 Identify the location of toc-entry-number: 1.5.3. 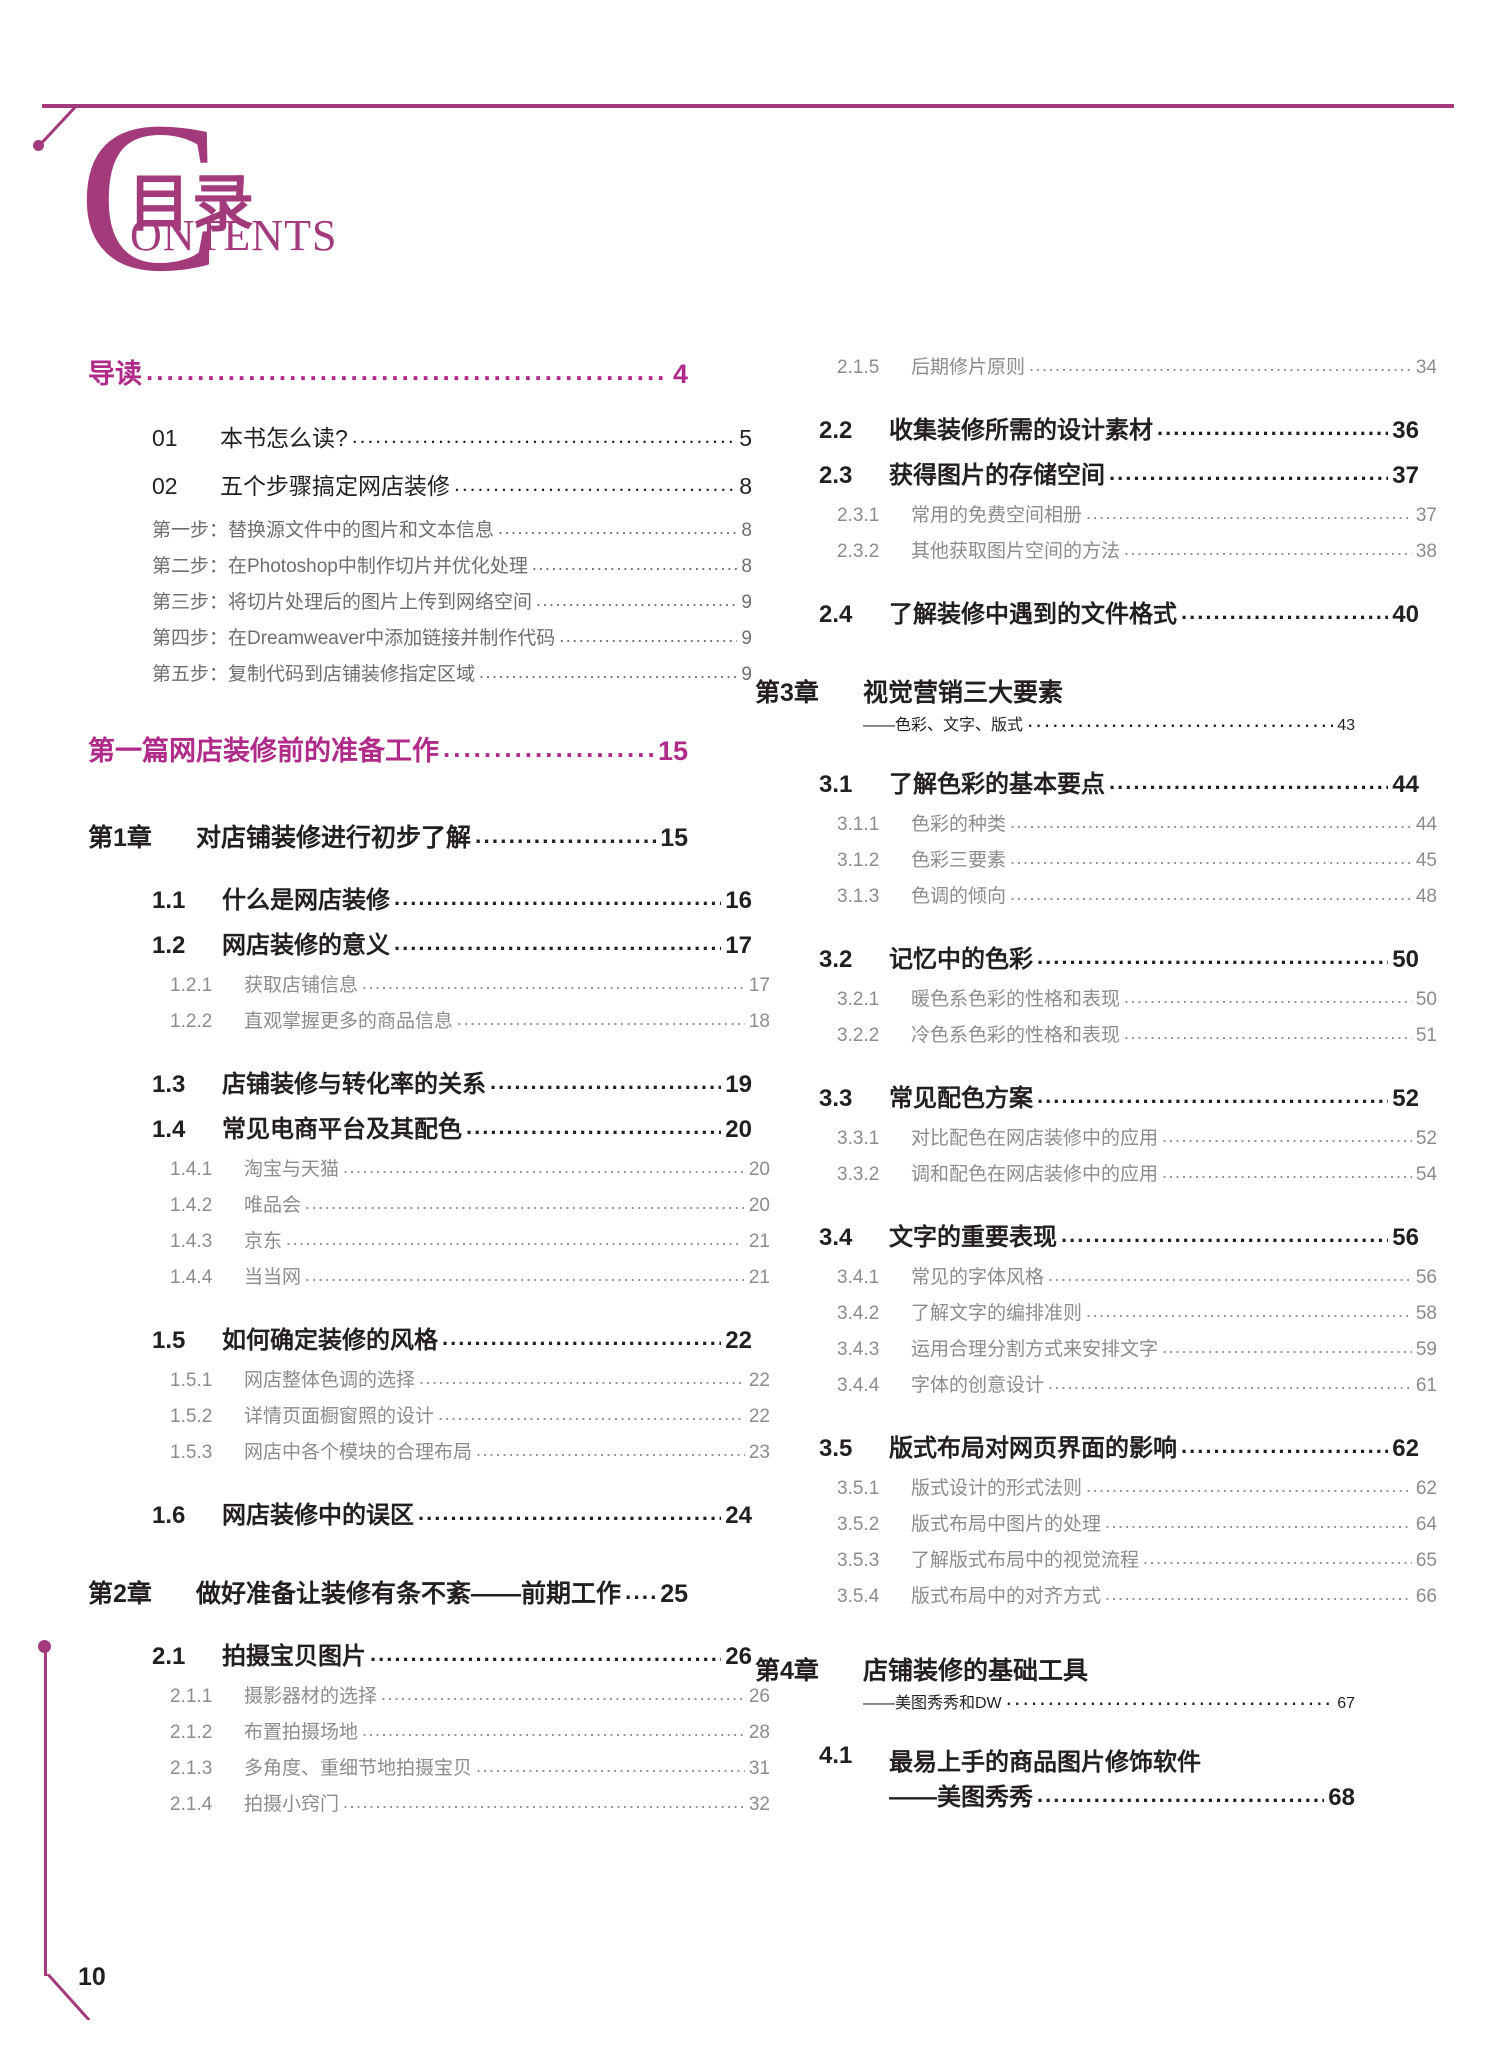
(191, 1452).